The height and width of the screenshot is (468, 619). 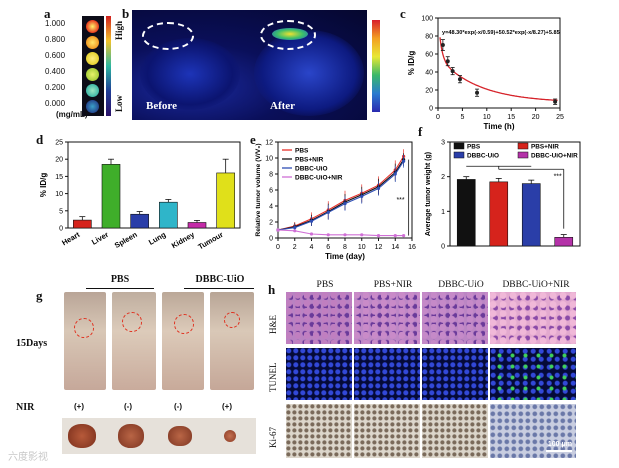 I want to click on category-label: Liver, so click(x=100, y=238).